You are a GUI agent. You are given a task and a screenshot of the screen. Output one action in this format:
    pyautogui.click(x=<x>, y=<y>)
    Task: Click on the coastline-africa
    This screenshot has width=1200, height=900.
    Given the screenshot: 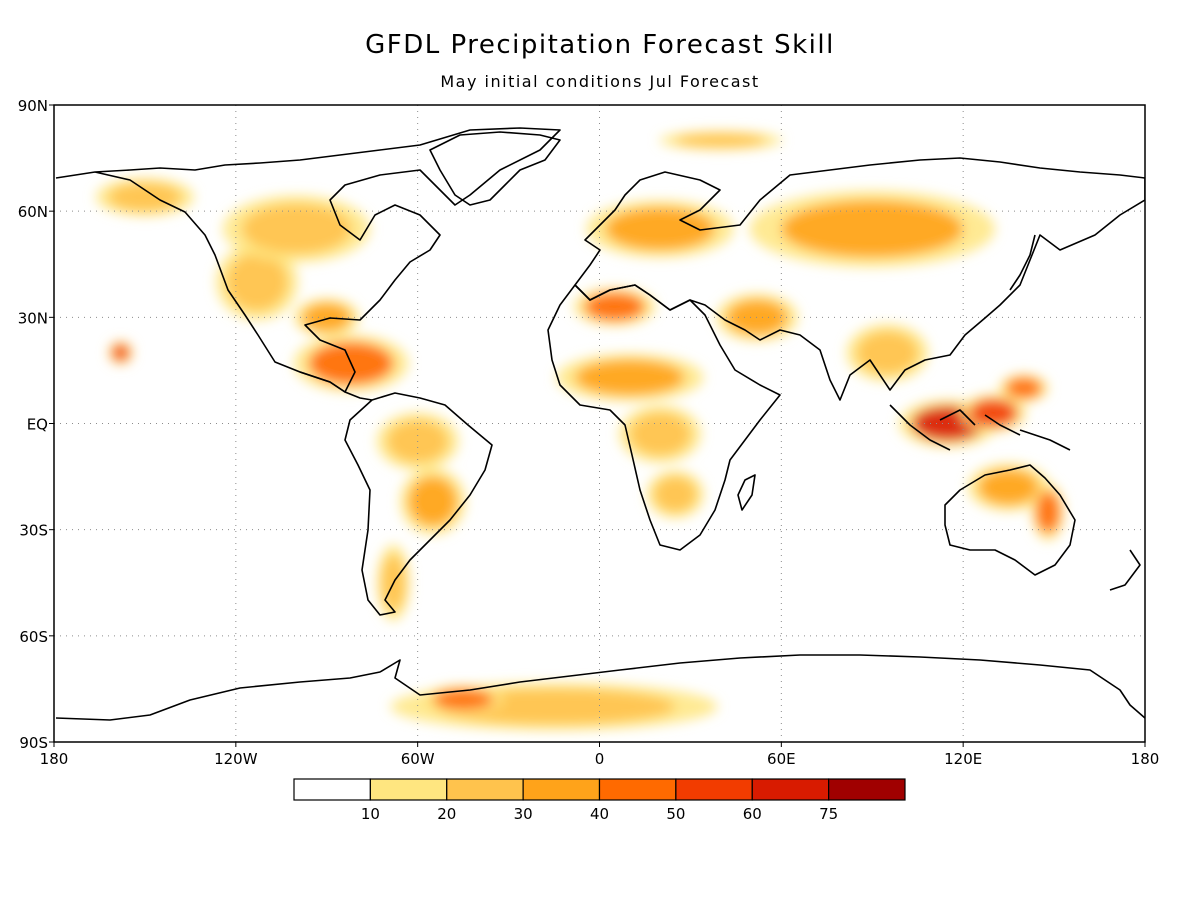 What is the action you would take?
    pyautogui.click(x=664, y=417)
    